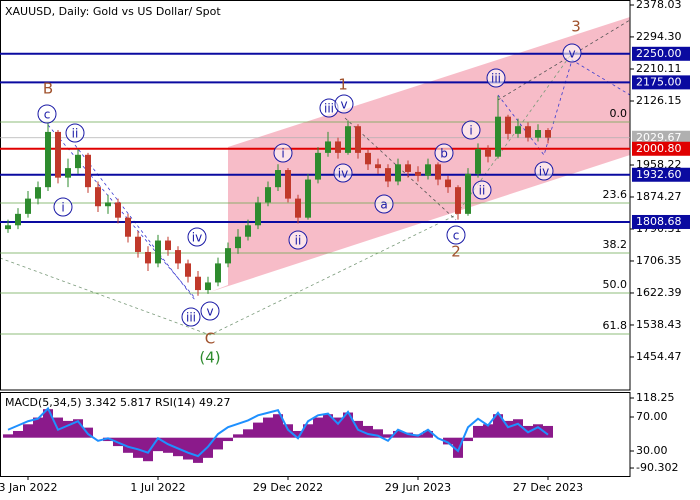  I want to click on y-tick-label: 70.00, so click(652, 416).